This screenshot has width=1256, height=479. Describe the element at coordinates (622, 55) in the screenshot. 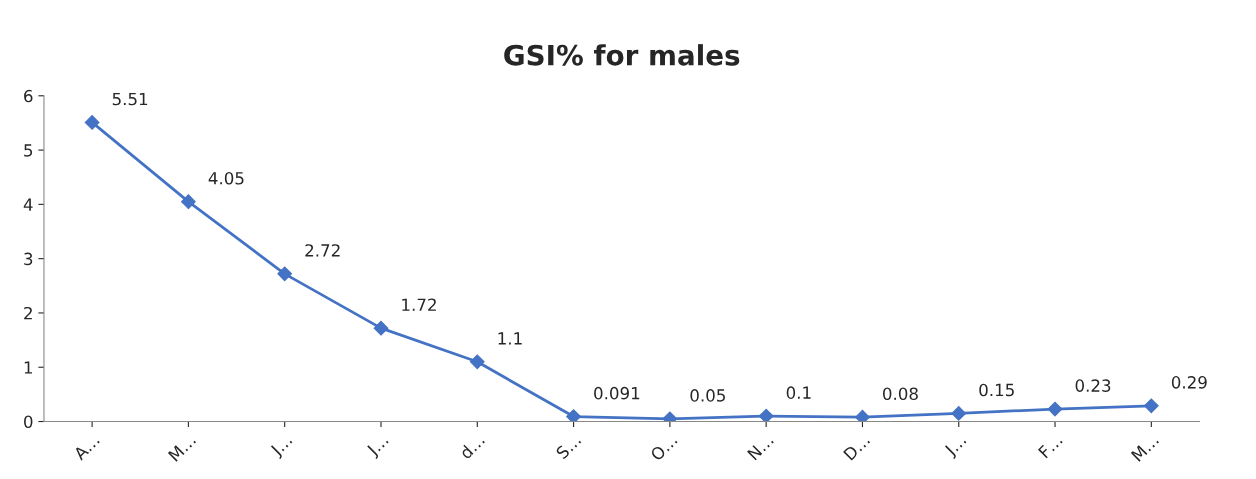

I see `chart-title: GSI% for males` at that location.